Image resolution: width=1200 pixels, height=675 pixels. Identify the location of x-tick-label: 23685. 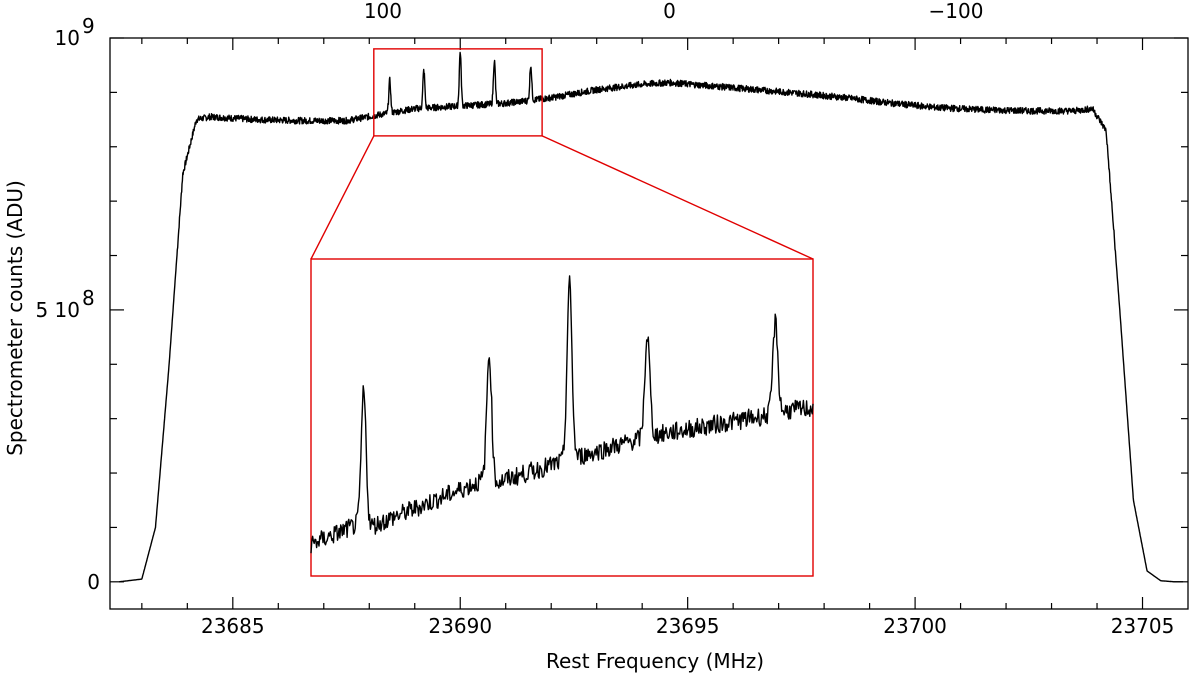
(233, 626).